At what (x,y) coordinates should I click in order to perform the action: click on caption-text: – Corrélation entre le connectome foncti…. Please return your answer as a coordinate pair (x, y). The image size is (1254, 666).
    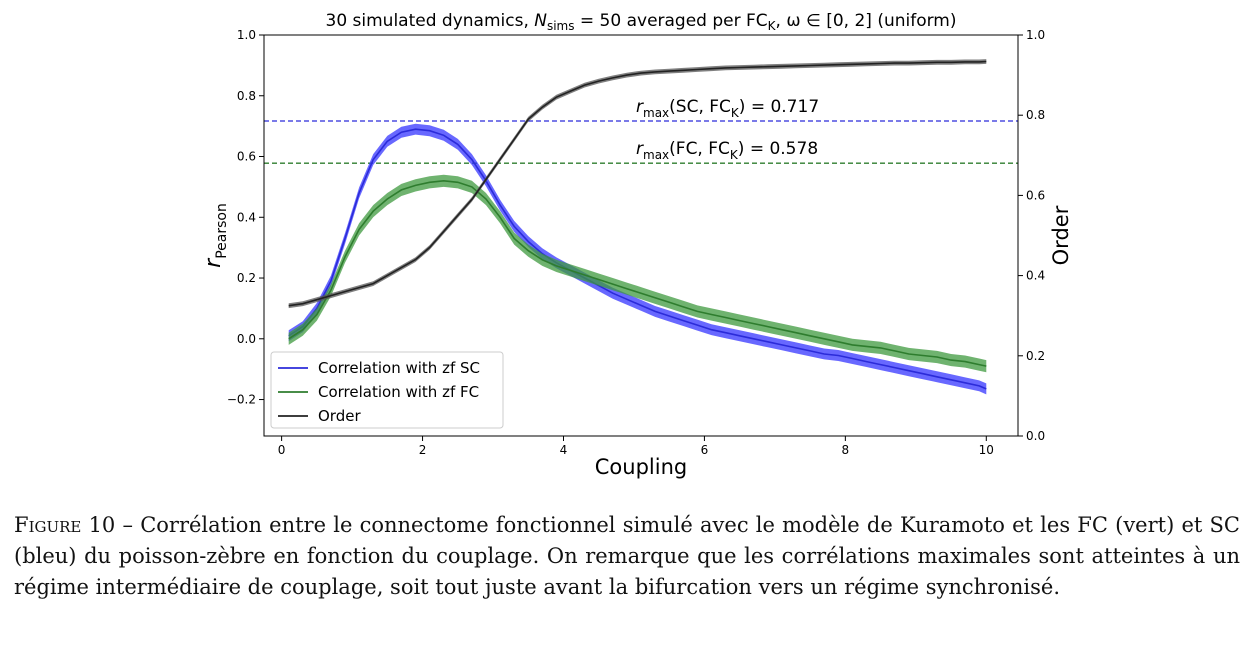
    Looking at the image, I should click on (627, 556).